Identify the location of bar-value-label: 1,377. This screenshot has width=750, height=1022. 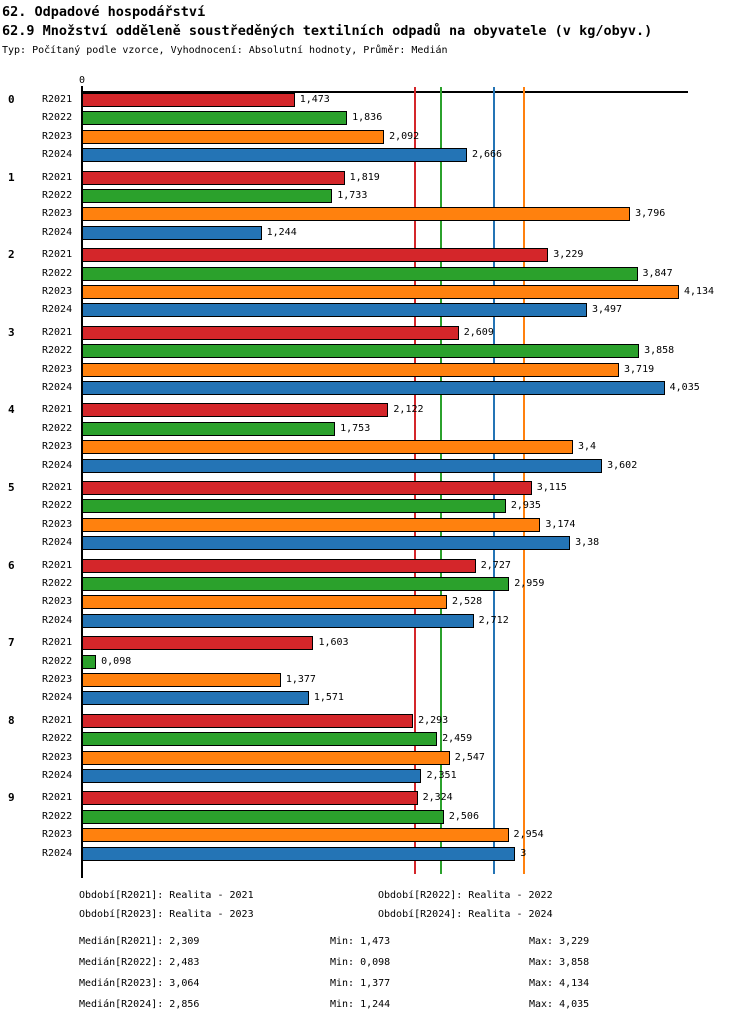
(300, 679).